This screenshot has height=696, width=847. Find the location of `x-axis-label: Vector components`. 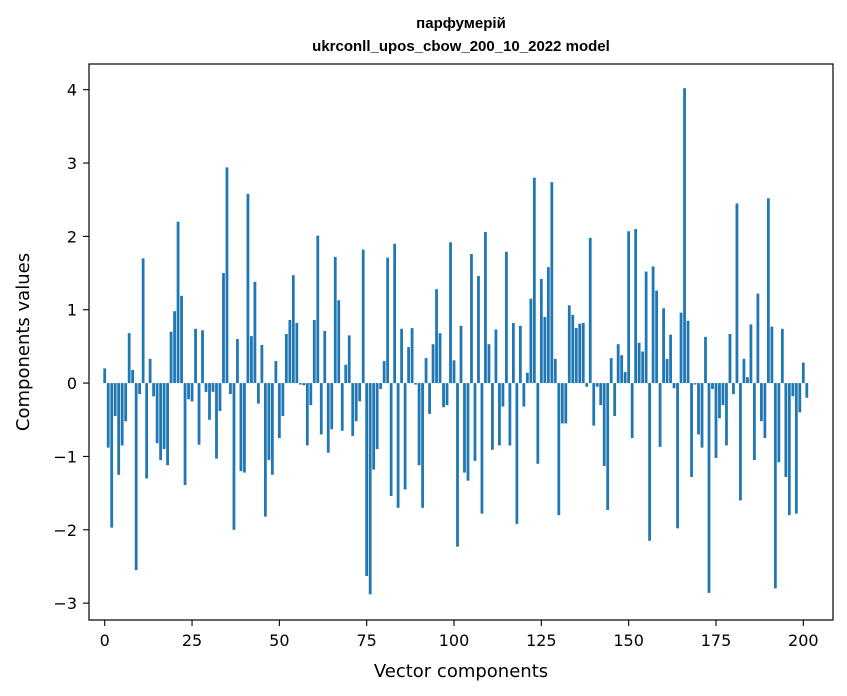

x-axis-label: Vector components is located at coordinates (461, 671).